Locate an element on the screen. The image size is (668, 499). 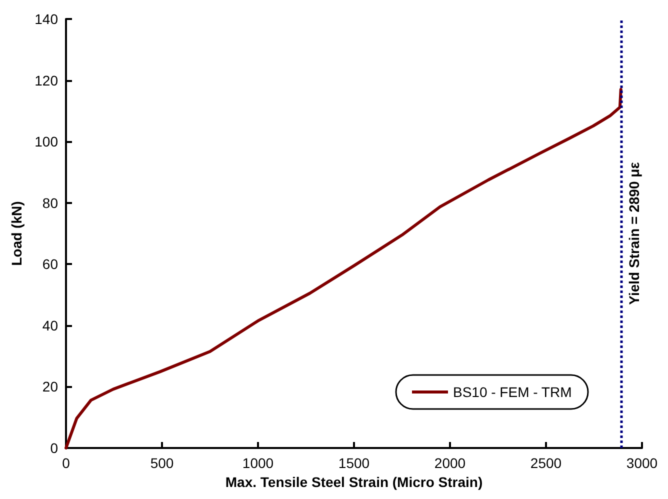
y-tick-label: 20 is located at coordinates (50, 386).